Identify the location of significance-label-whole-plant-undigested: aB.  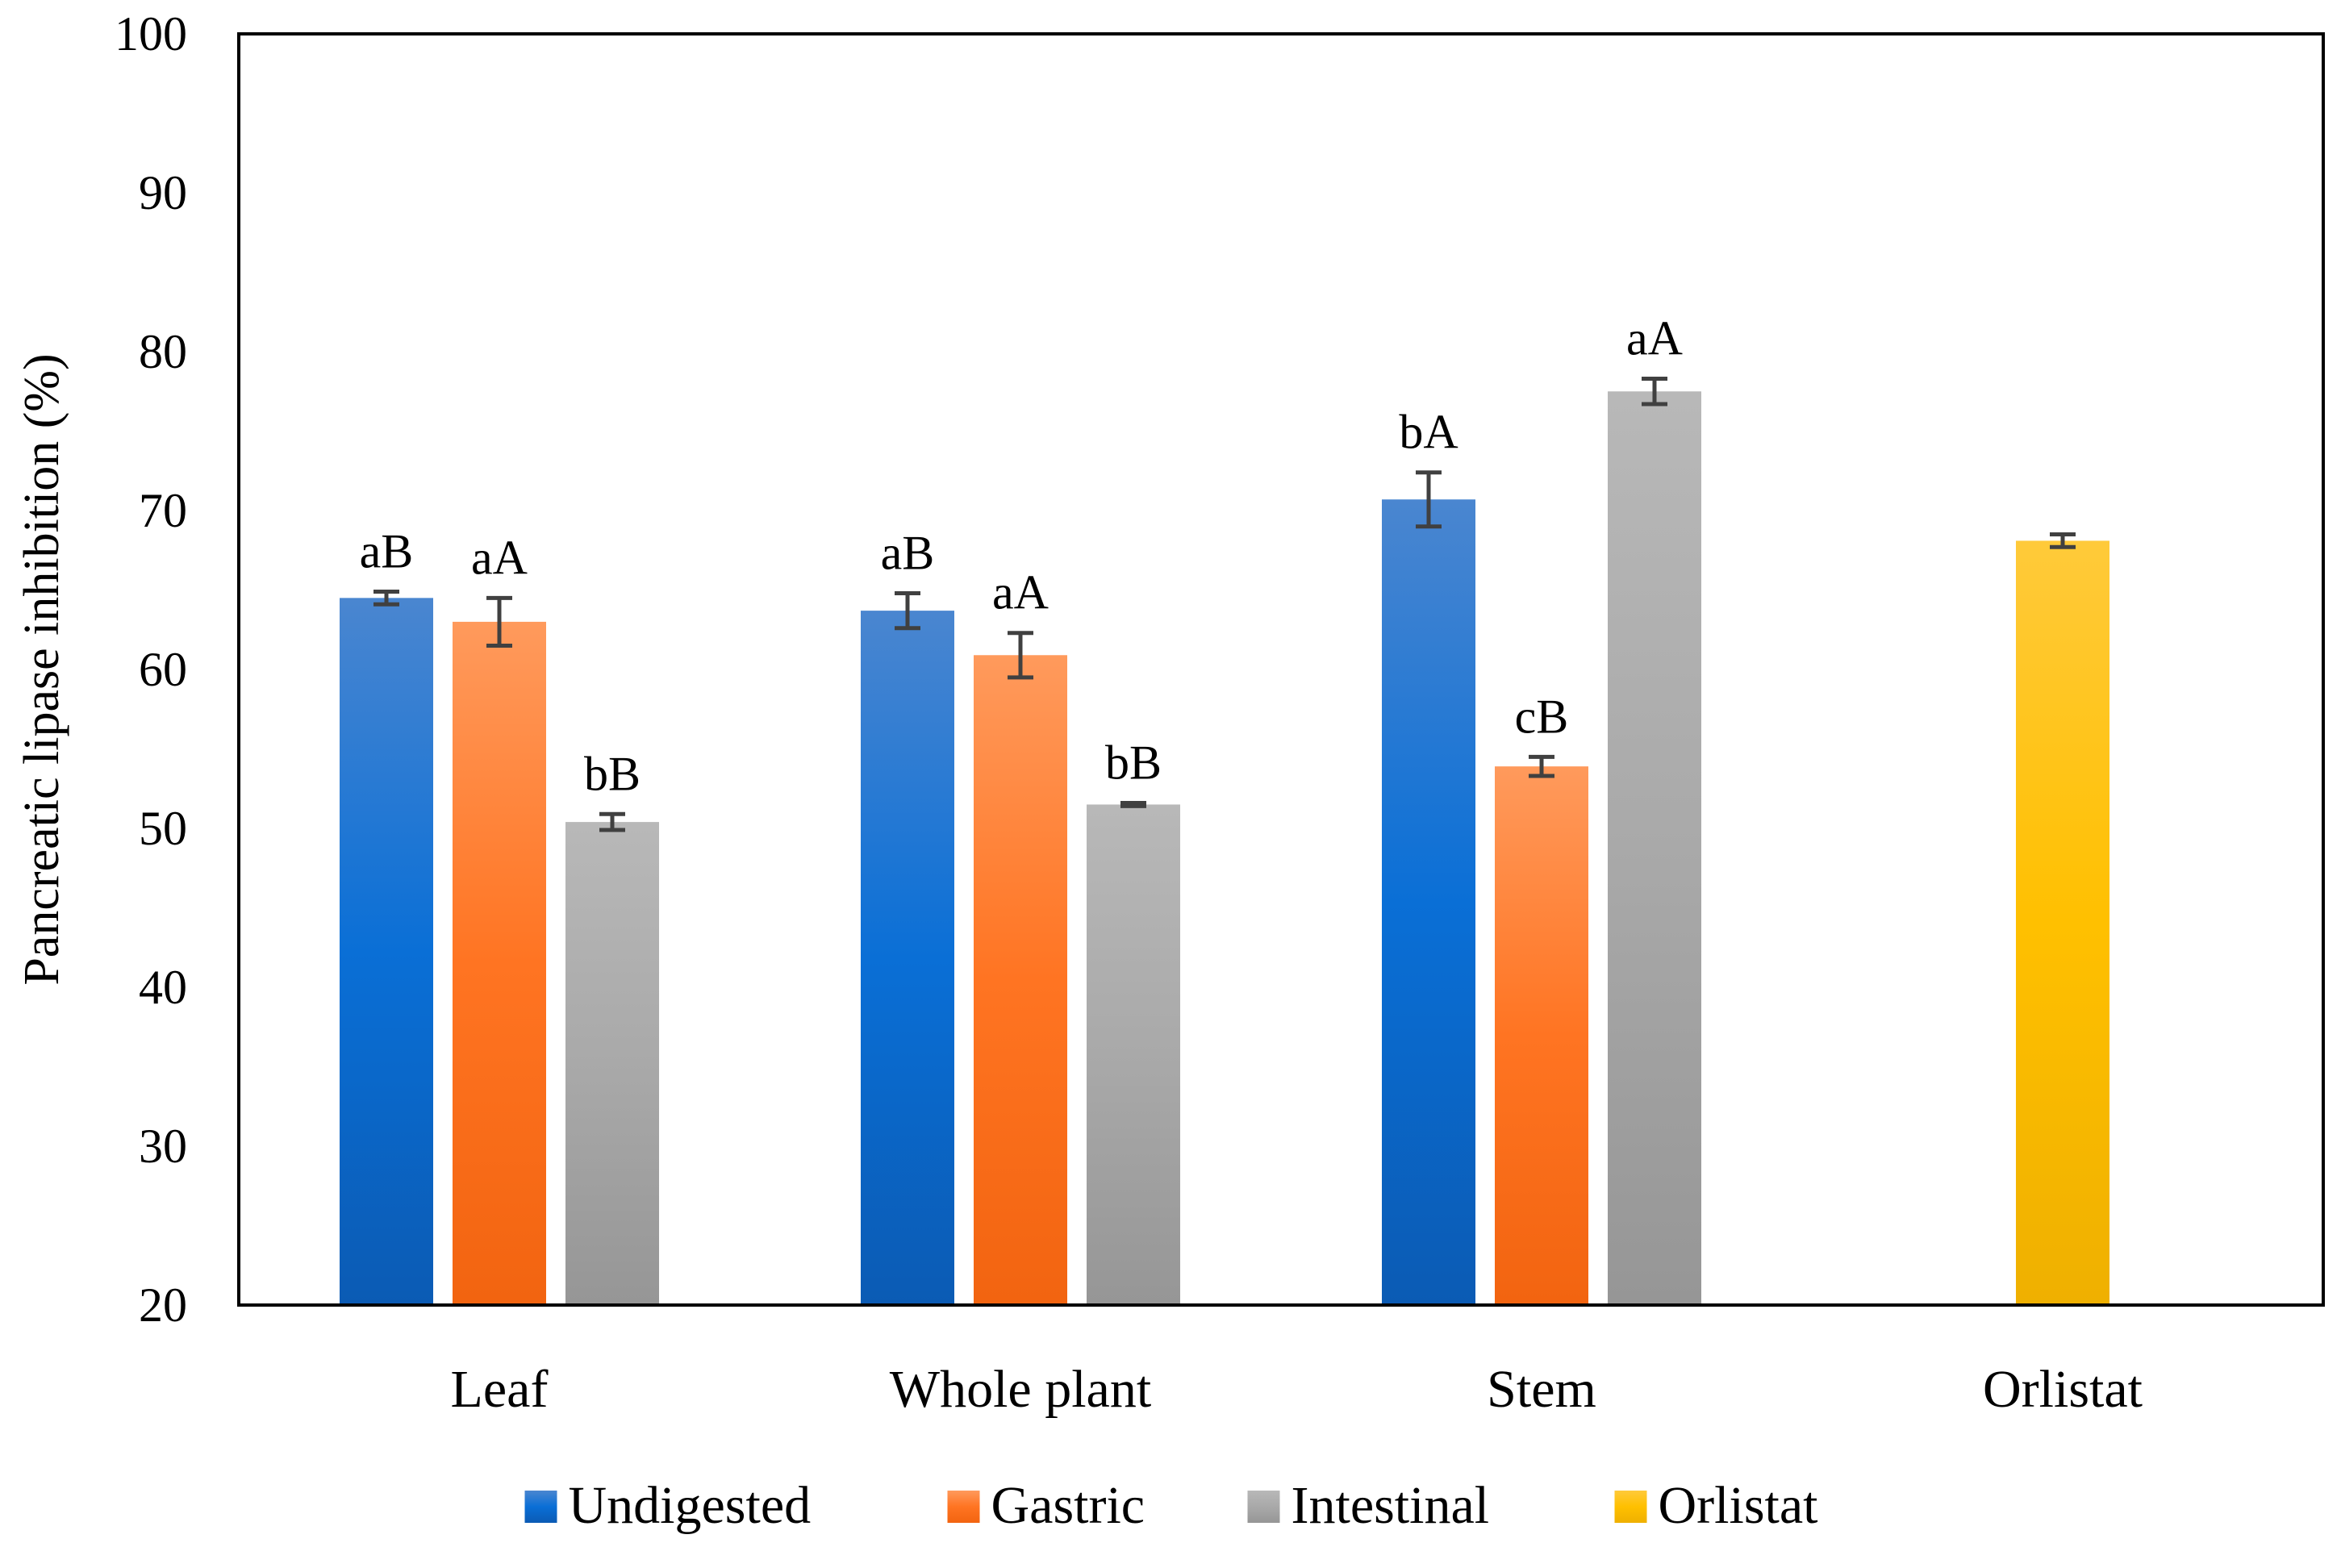
(908, 553).